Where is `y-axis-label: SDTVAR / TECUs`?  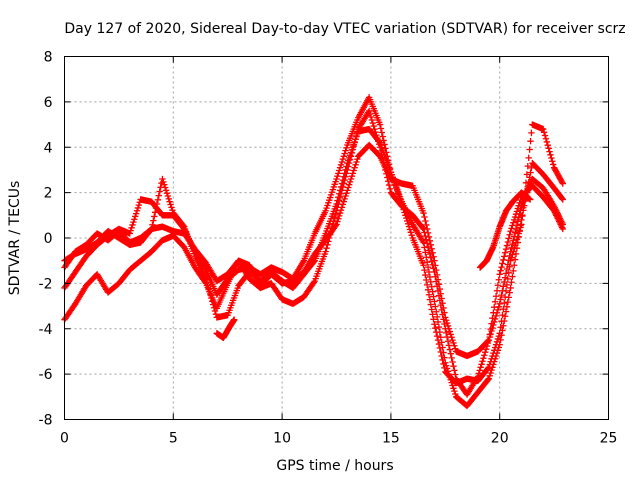
y-axis-label: SDTVAR / TECUs is located at coordinates (15, 238).